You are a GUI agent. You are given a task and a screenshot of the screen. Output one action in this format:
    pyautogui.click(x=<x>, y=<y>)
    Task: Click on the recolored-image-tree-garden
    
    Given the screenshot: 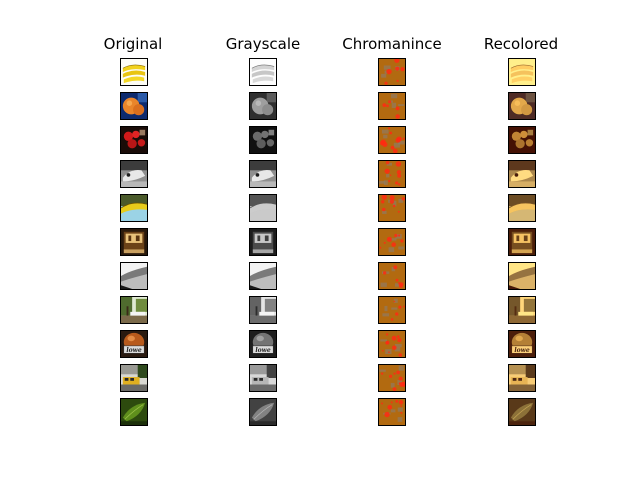 What is the action you would take?
    pyautogui.click(x=522, y=310)
    